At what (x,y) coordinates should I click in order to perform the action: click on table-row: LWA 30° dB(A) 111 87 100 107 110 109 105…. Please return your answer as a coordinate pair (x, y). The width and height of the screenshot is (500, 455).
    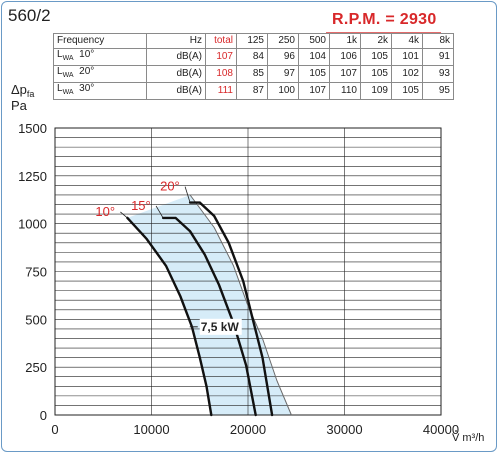
    Looking at the image, I should click on (253, 91).